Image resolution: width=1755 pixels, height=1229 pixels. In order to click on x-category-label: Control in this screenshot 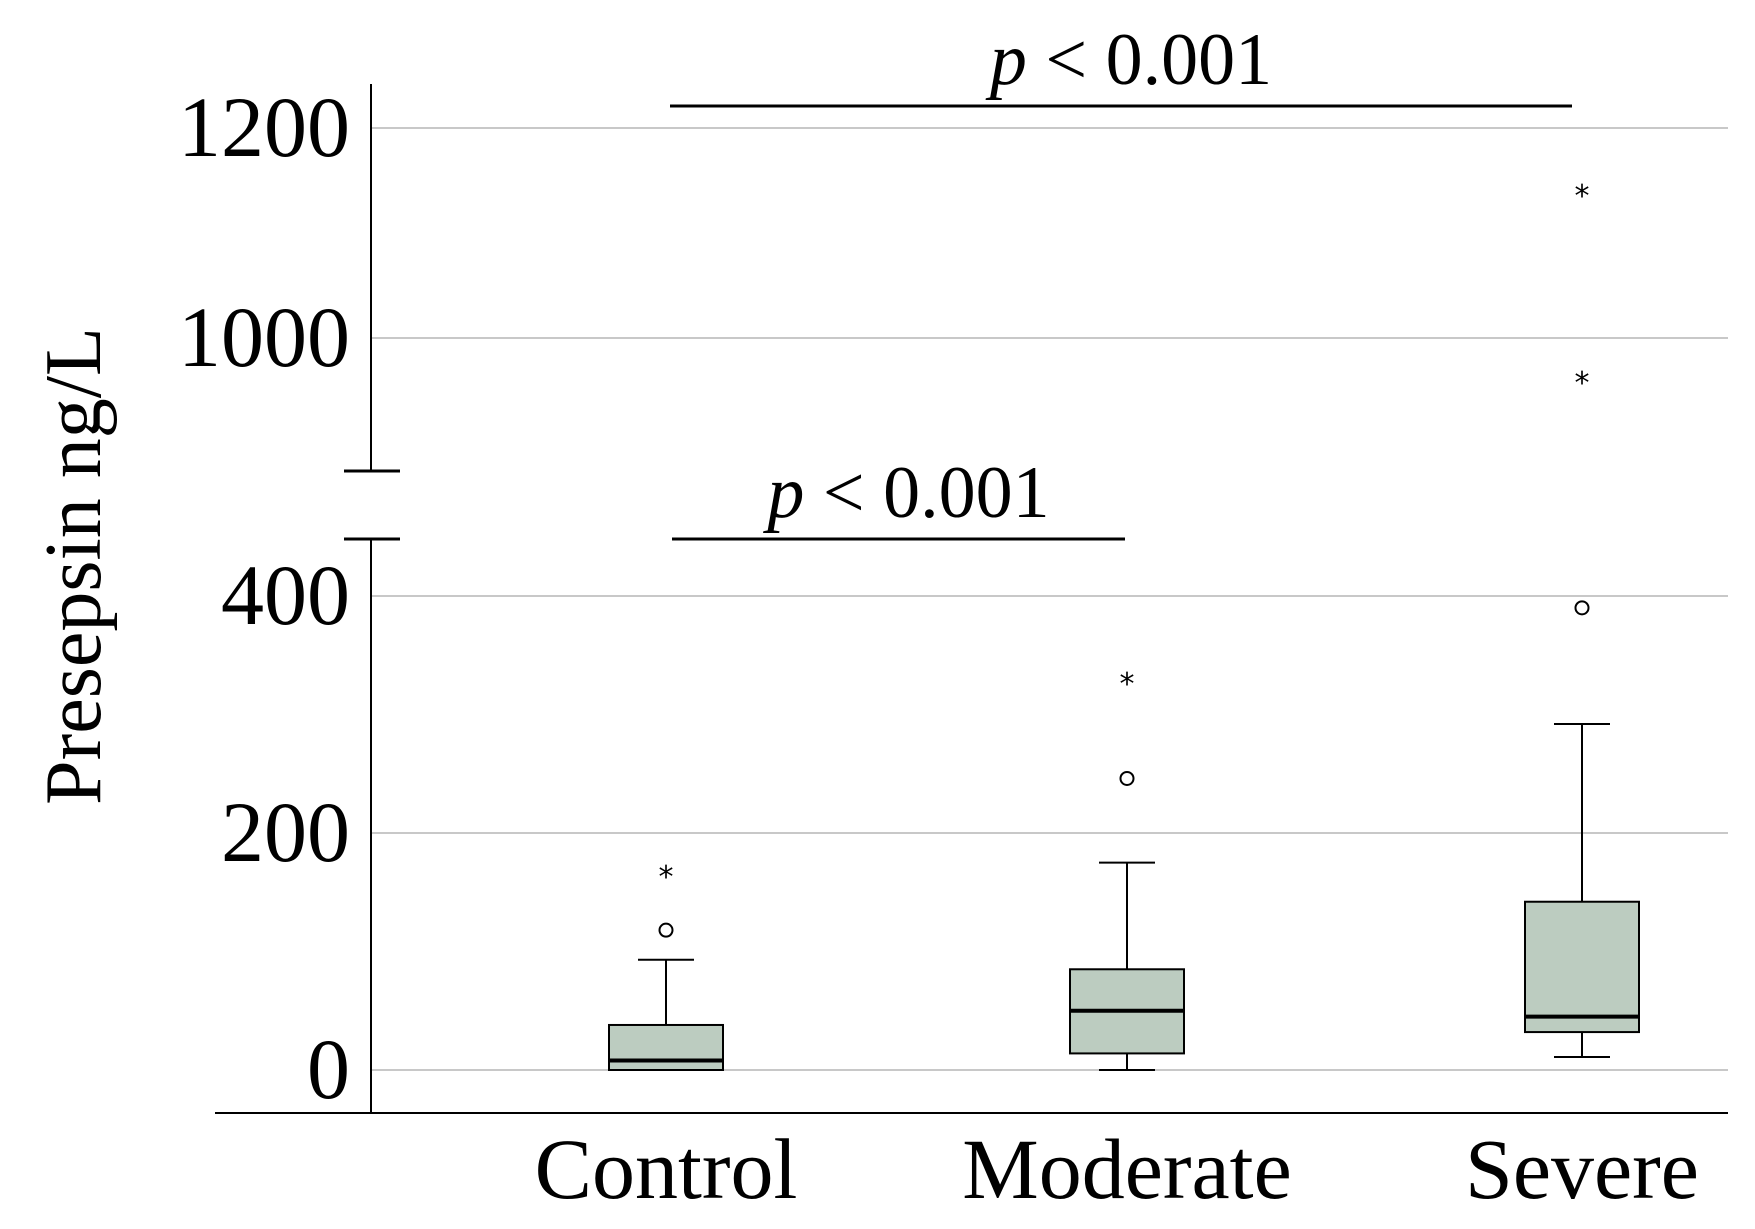, I will do `click(666, 1169)`.